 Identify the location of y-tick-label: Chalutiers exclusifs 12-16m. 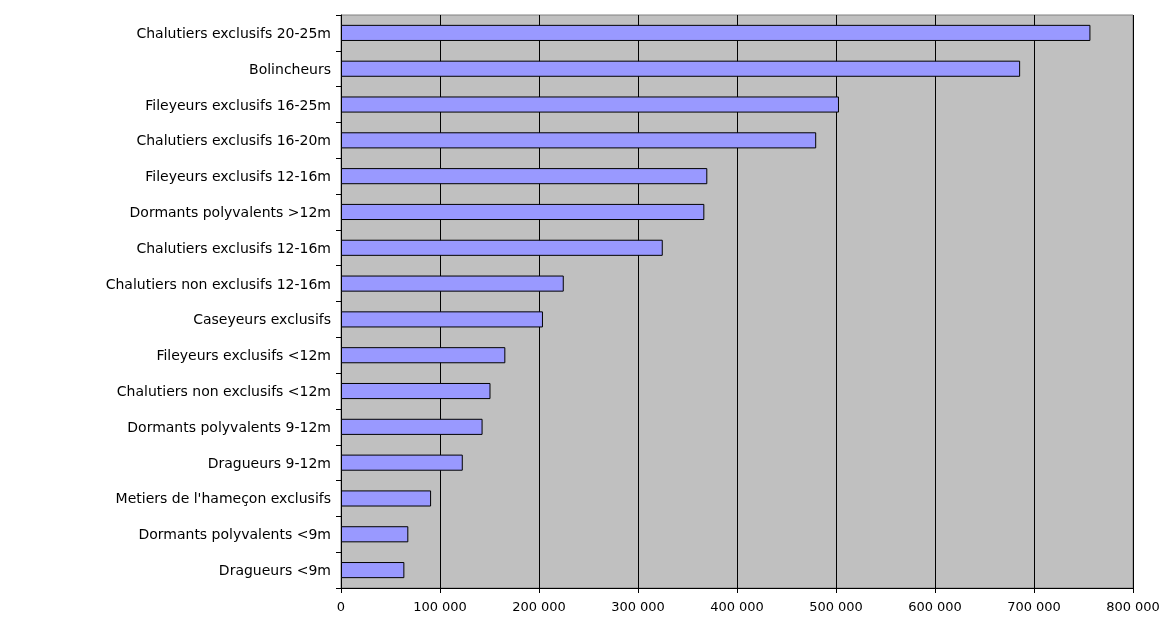
(233, 247).